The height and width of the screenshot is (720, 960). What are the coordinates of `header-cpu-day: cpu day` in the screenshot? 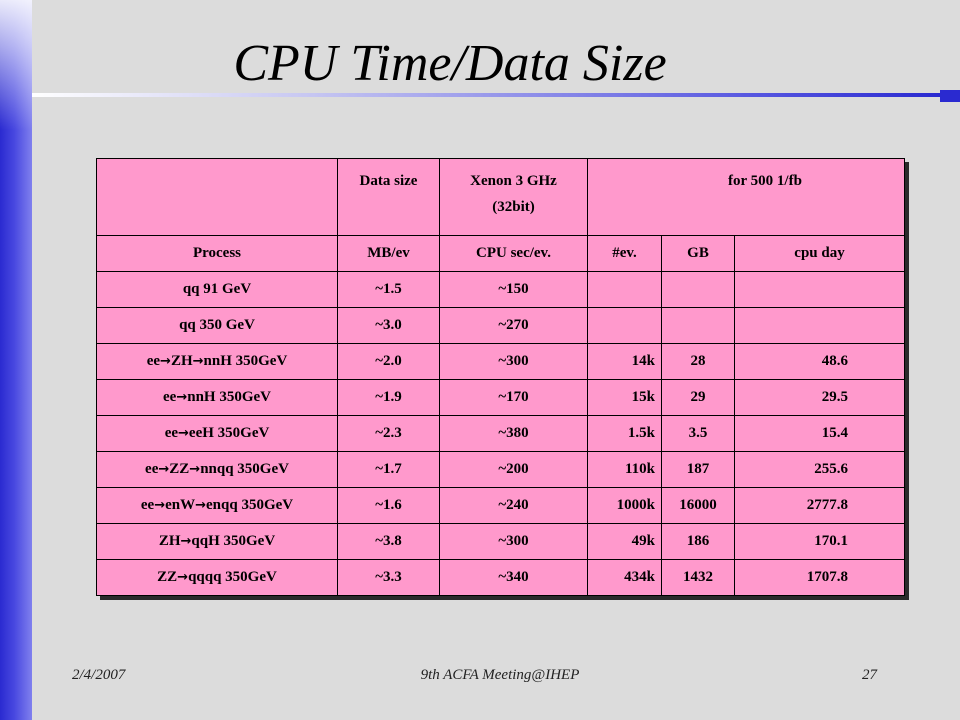 It's located at (819, 253).